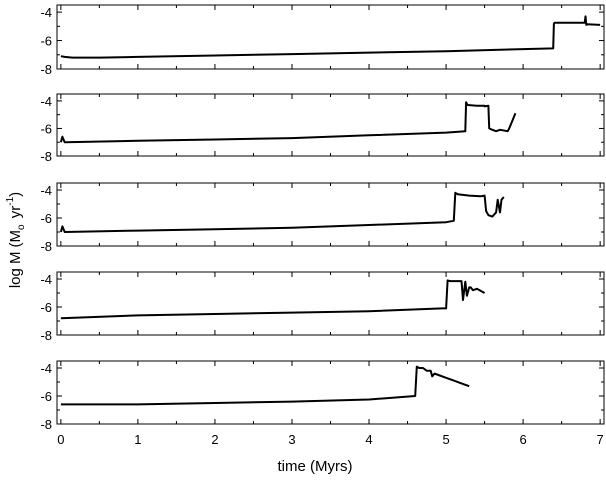 The height and width of the screenshot is (484, 606). Describe the element at coordinates (15, 214) in the screenshot. I see `y-axis-title-unit-mid: yr` at that location.